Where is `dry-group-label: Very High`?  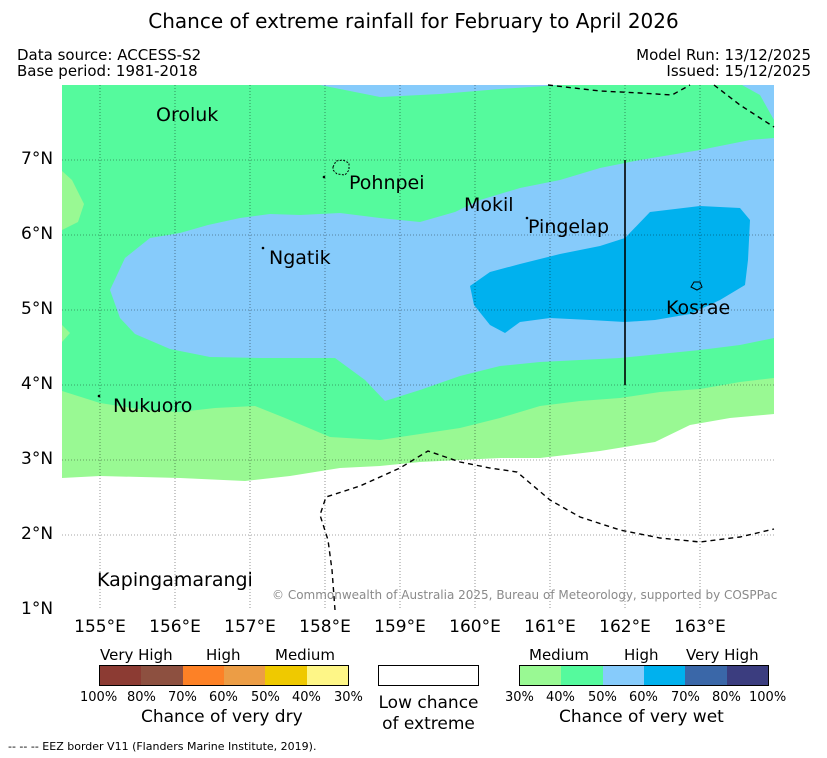
dry-group-label: Very High is located at coordinates (136, 655).